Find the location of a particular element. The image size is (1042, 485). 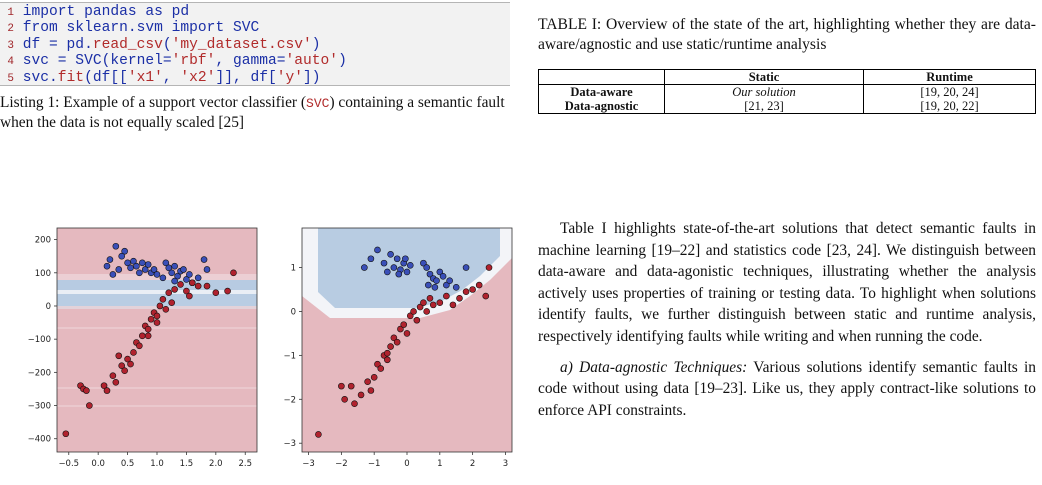

code-line: 2 from sklearn.svm import SVC is located at coordinates (255, 28).